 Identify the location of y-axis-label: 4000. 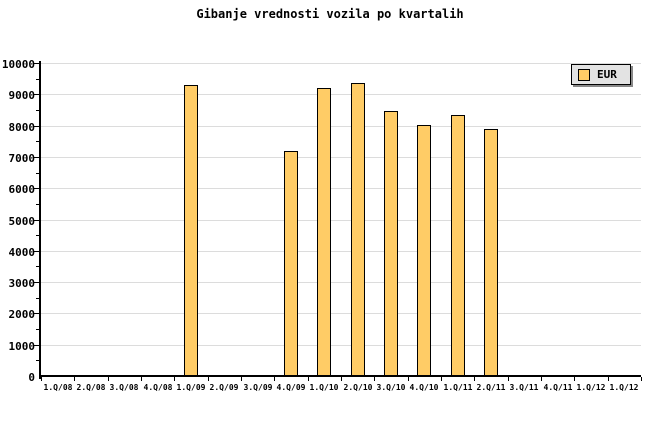
(22, 252).